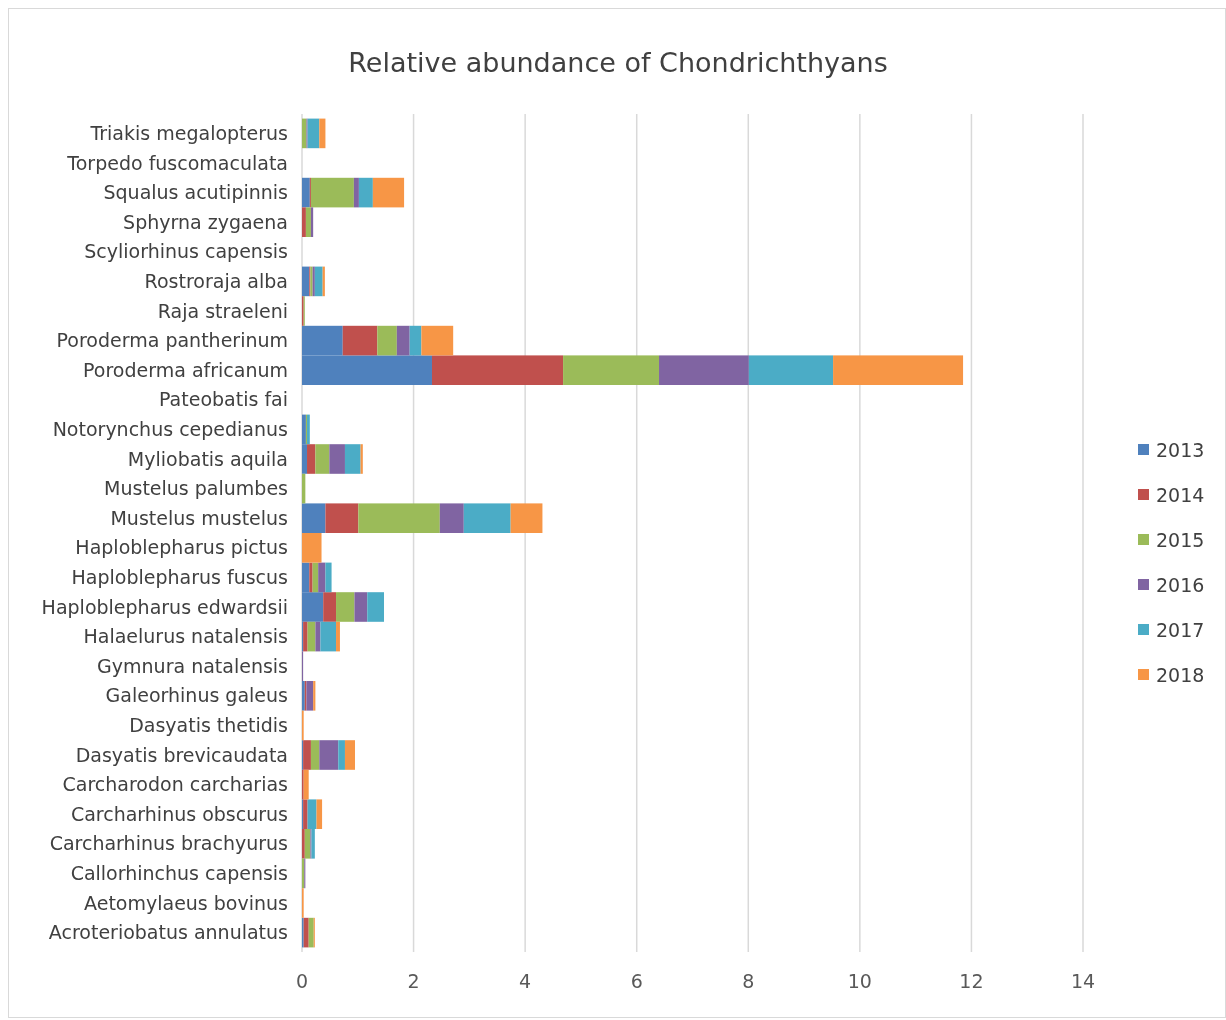  What do you see at coordinates (1180, 584) in the screenshot?
I see `legend-label: 2016` at bounding box center [1180, 584].